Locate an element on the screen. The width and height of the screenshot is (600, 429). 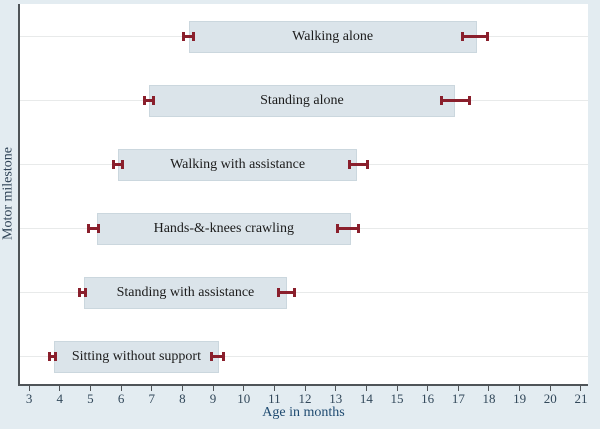
milestone-bar: Walking with assistance is located at coordinates (238, 164).